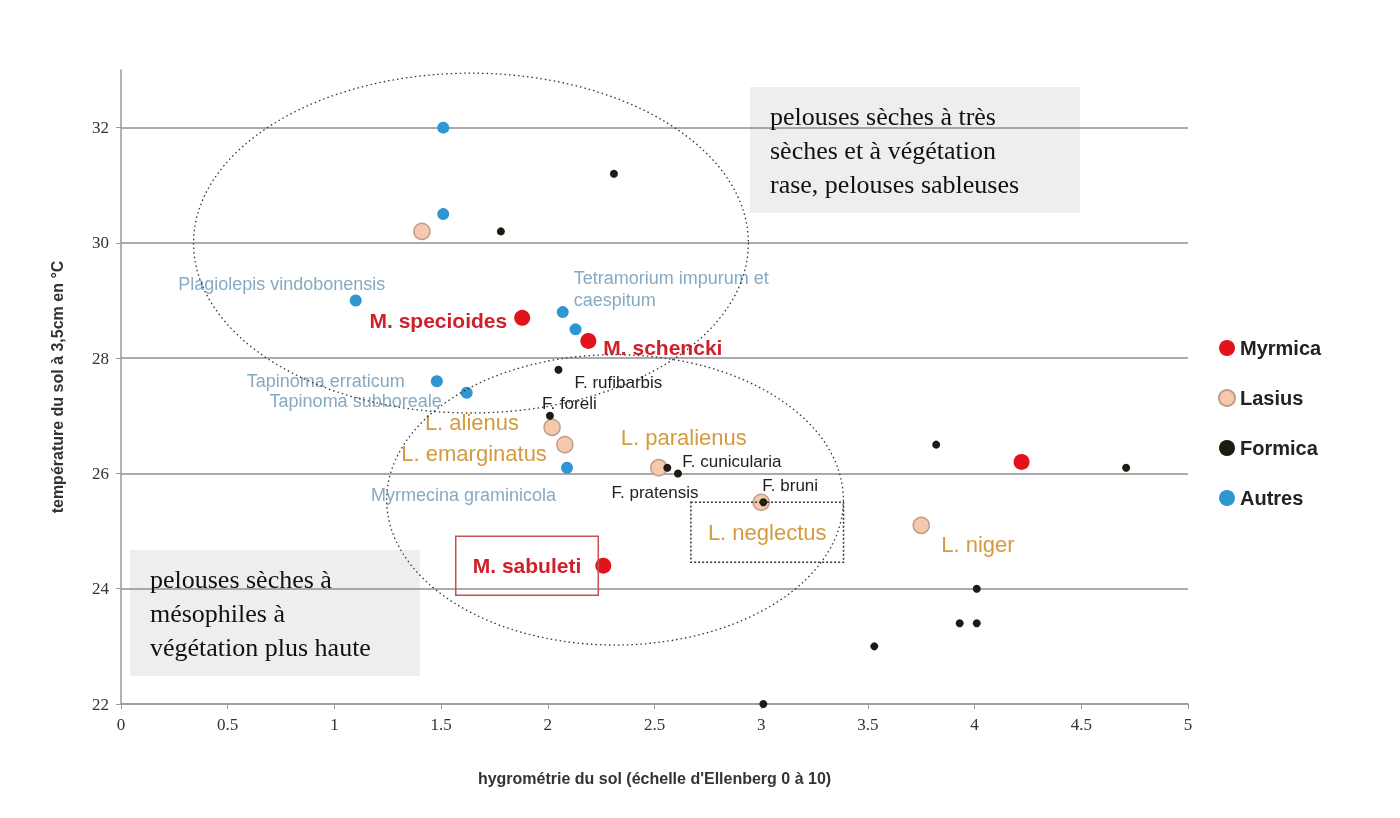 This screenshot has width=1400, height=818. What do you see at coordinates (654, 778) in the screenshot?
I see `x-axis-title: hygrométrie du sol (échelle d'Ellenberg 0 à 10)` at bounding box center [654, 778].